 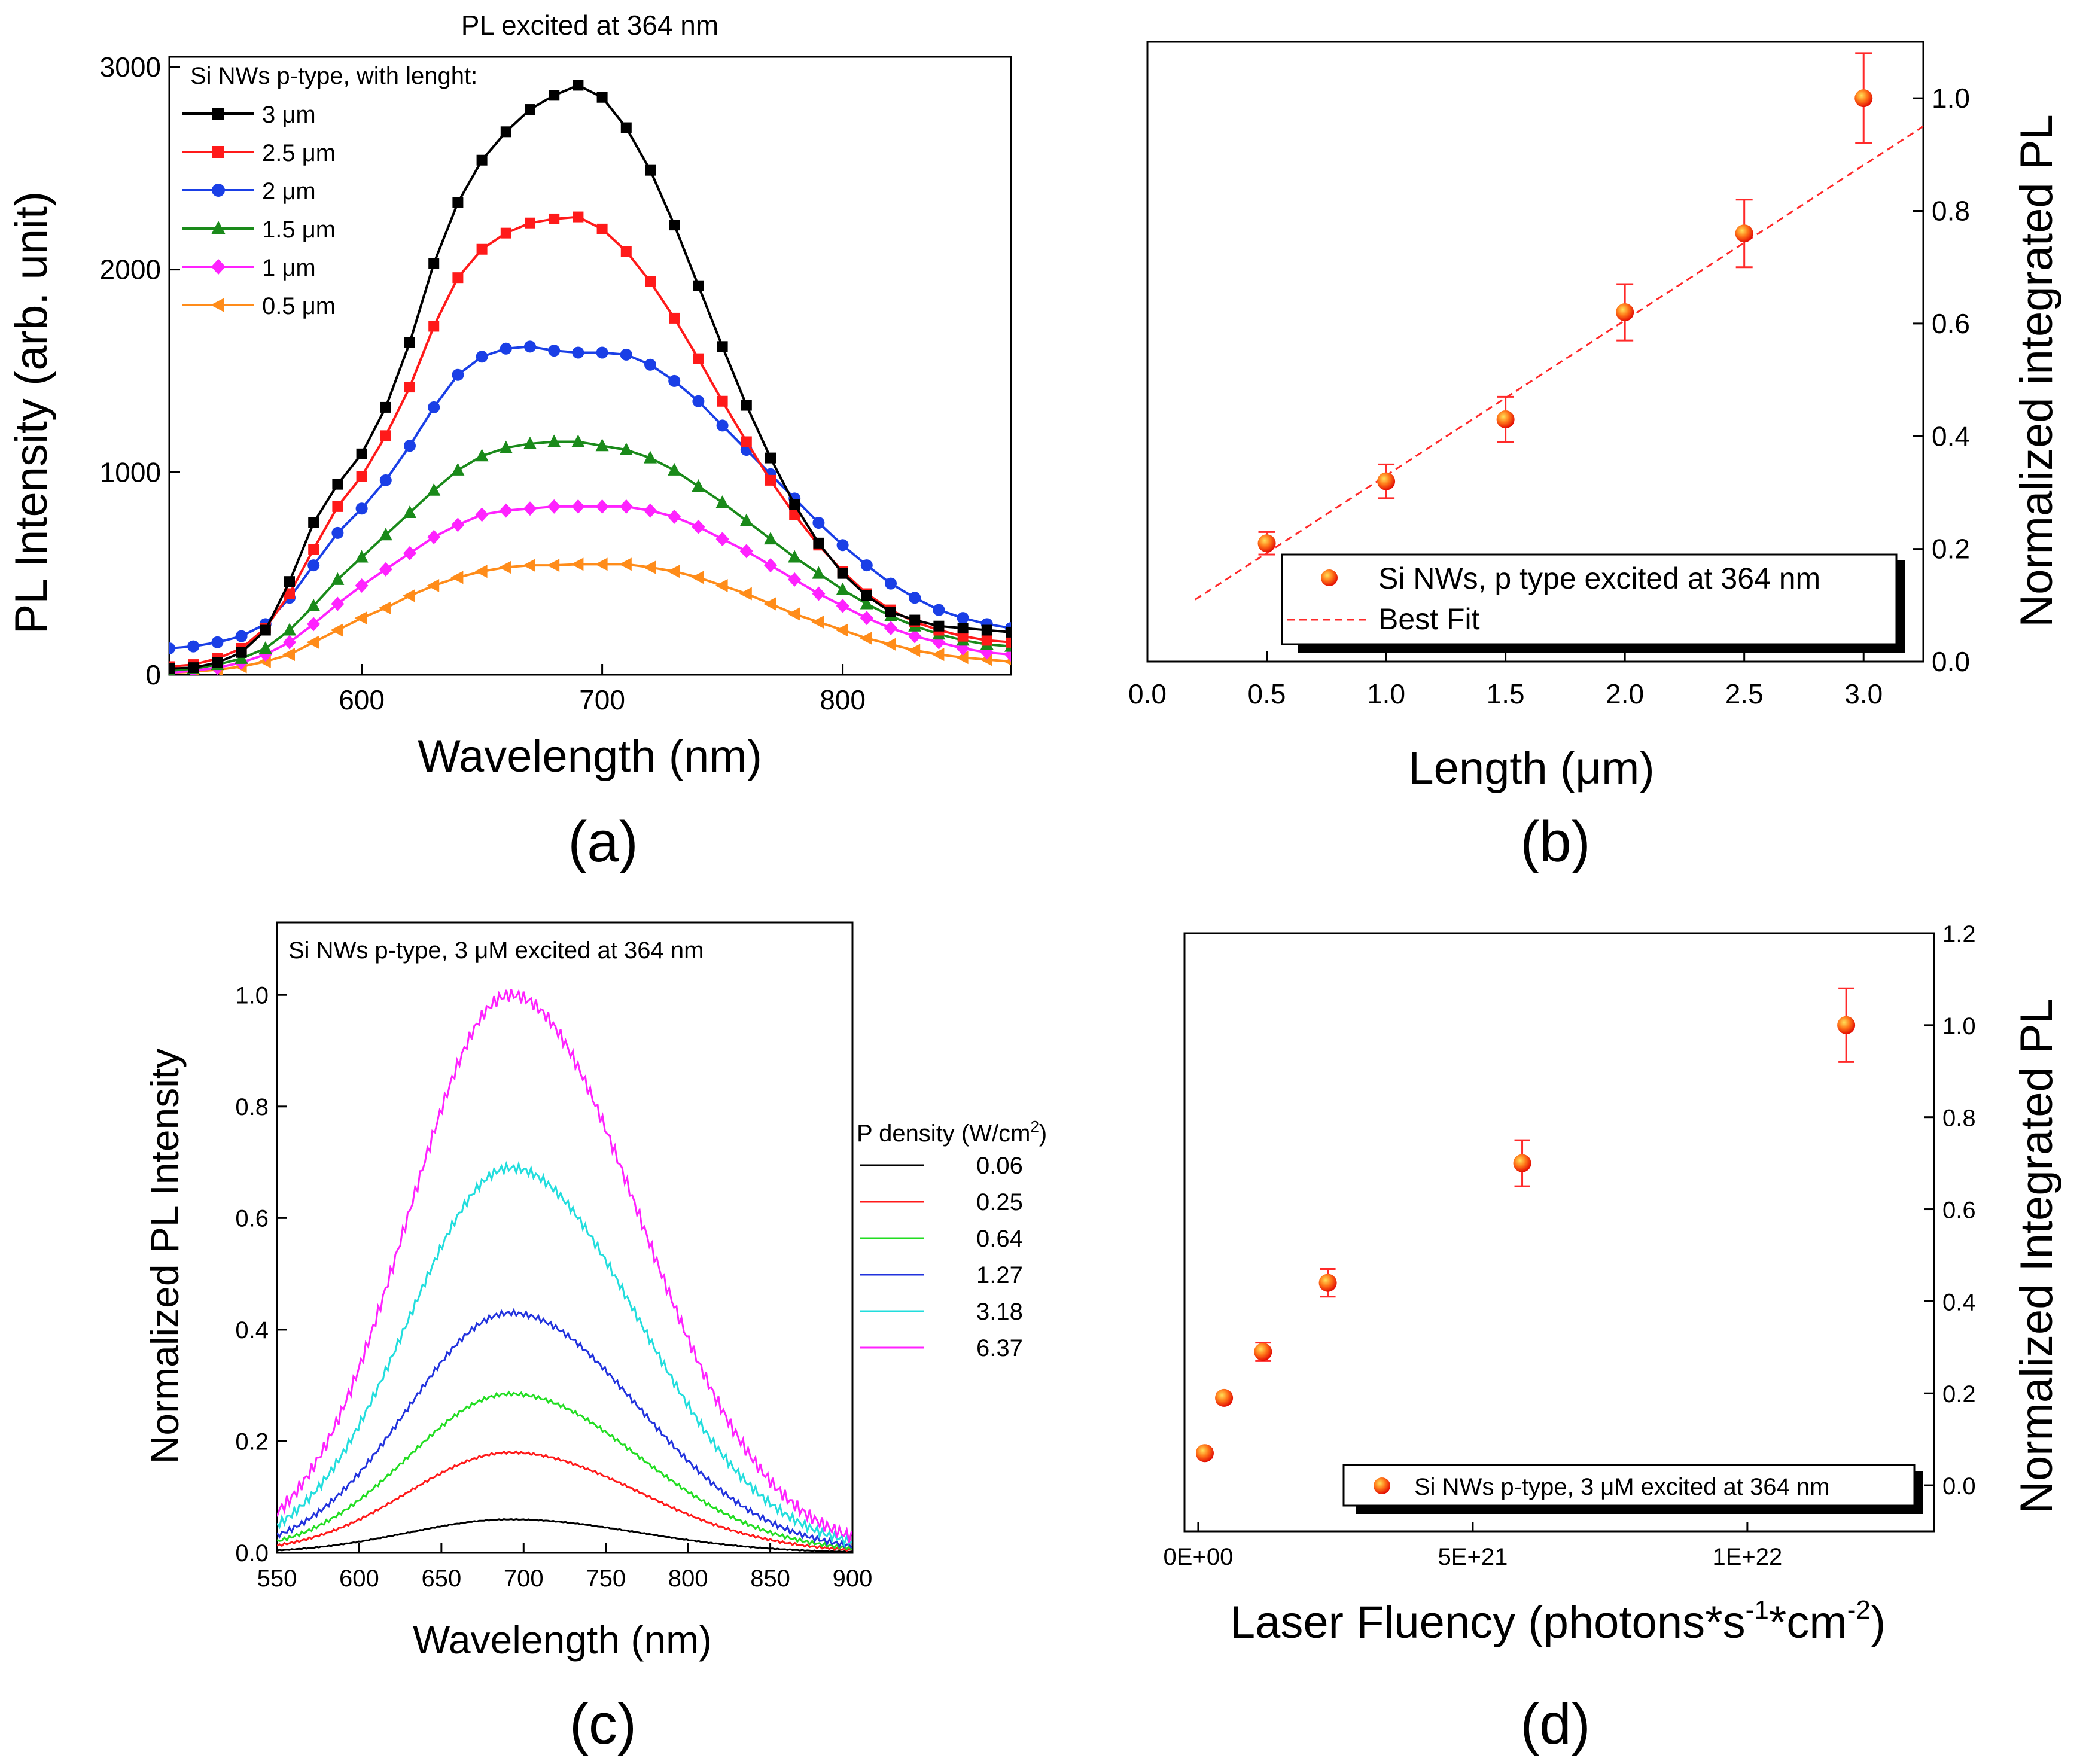 What do you see at coordinates (562, 1639) in the screenshot?
I see `panel-c-xlabel: Wavelength (nm)` at bounding box center [562, 1639].